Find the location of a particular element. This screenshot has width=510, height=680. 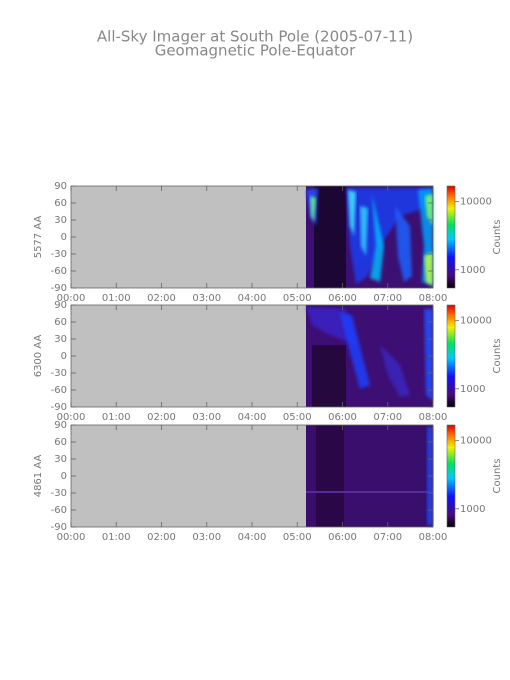

y-axis-label: 5577 AA is located at coordinates (38, 237).